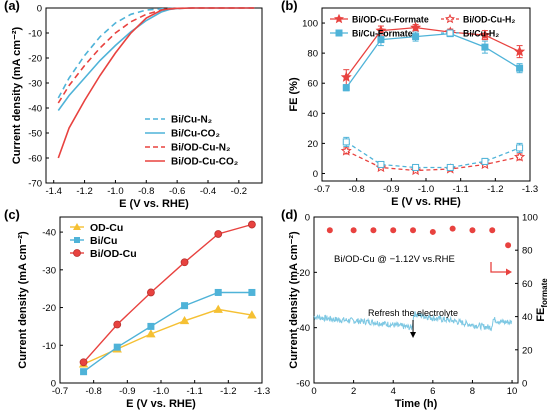 Image resolution: width=550 pixels, height=416 pixels. I want to click on x-tick-label: -1.4, so click(54, 191).